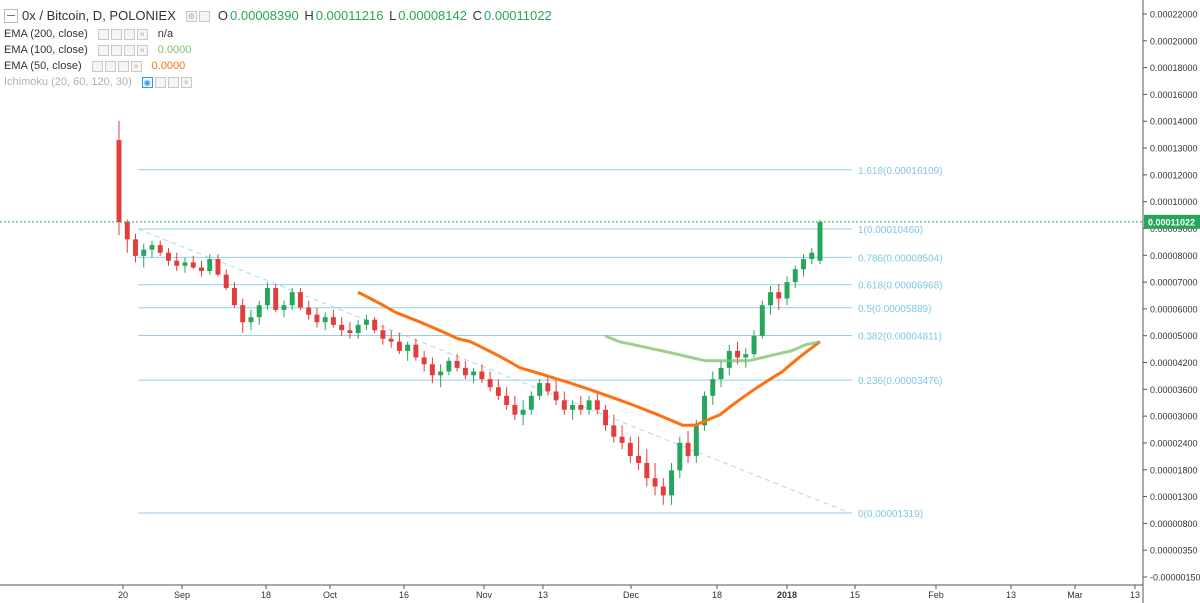 The image size is (1200, 603). Describe the element at coordinates (1174, 41) in the screenshot. I see `y-tick-label: 0.00020000` at that location.